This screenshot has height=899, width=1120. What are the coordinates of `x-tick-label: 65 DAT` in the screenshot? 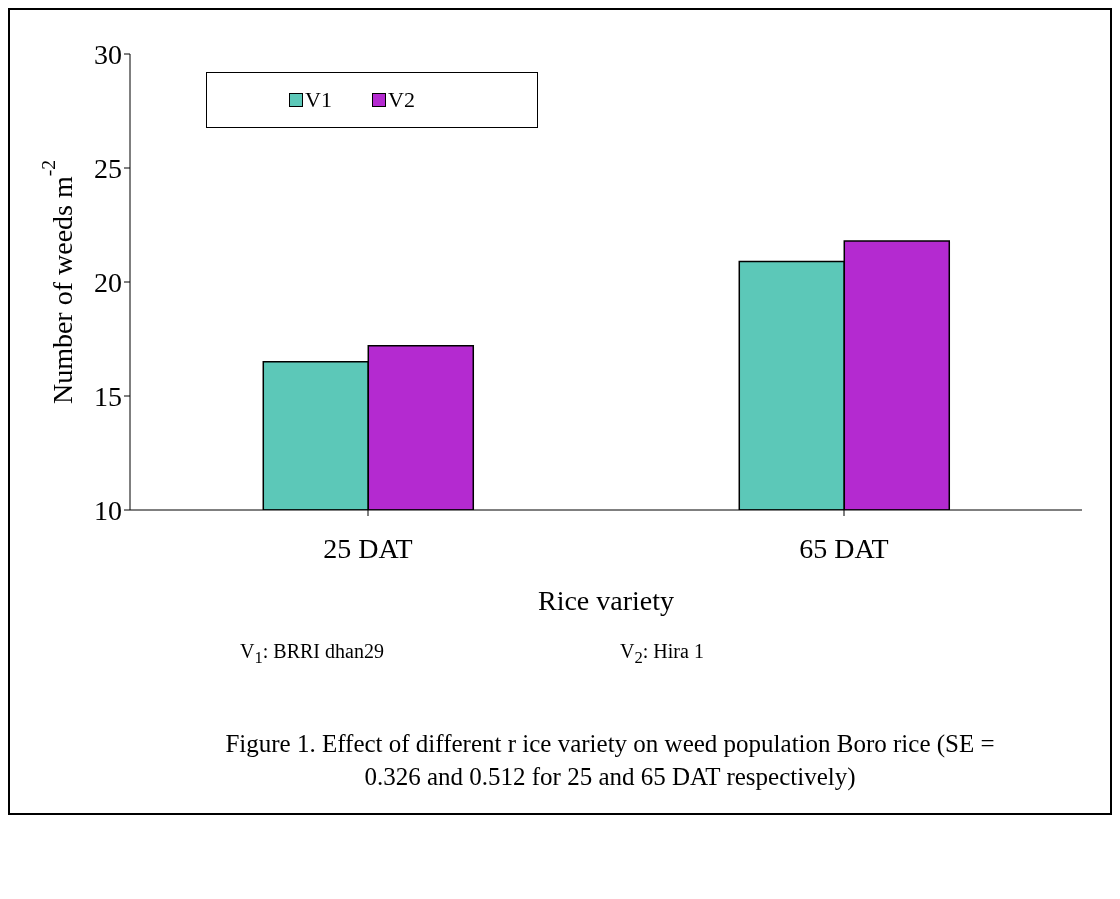 It's located at (844, 548).